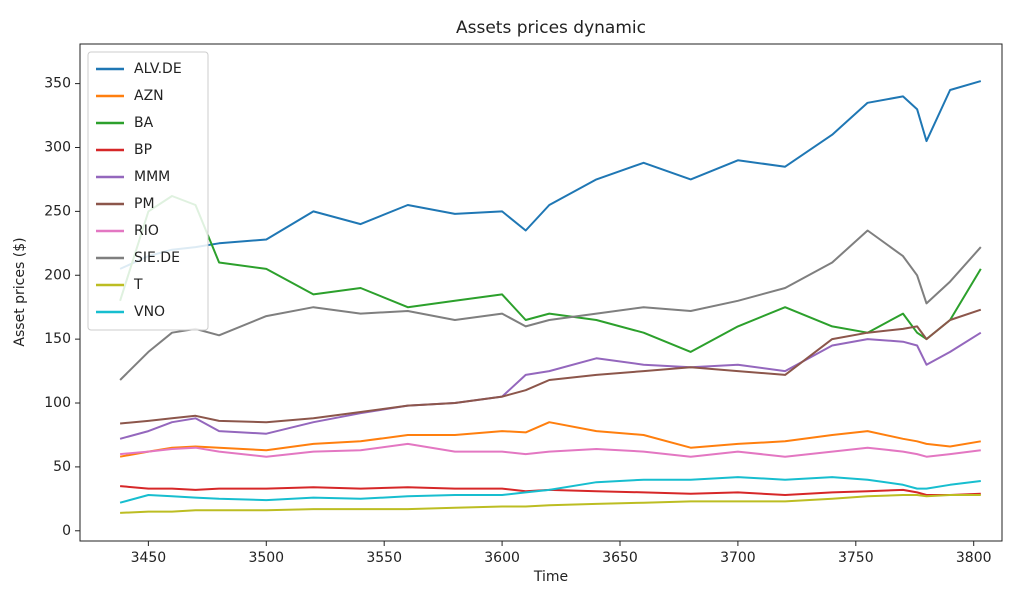 This screenshot has width=1013, height=590. I want to click on legend-label: AZN, so click(149, 96).